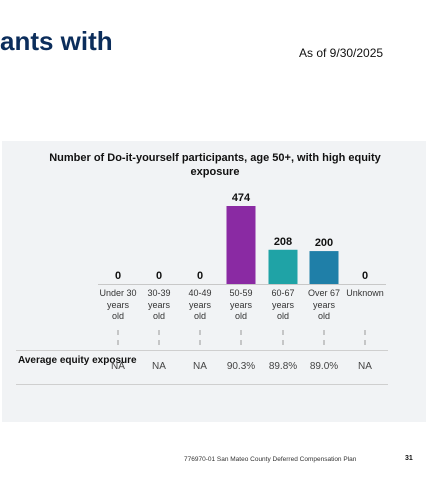  I want to click on category-label-0: Under 30 years old, so click(118, 305).